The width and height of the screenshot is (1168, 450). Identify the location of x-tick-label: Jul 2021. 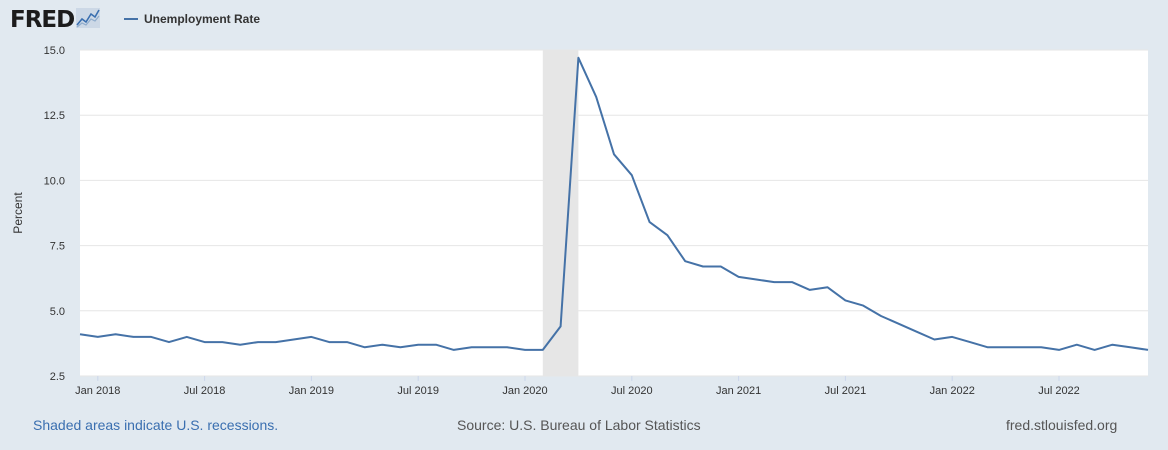
(846, 391).